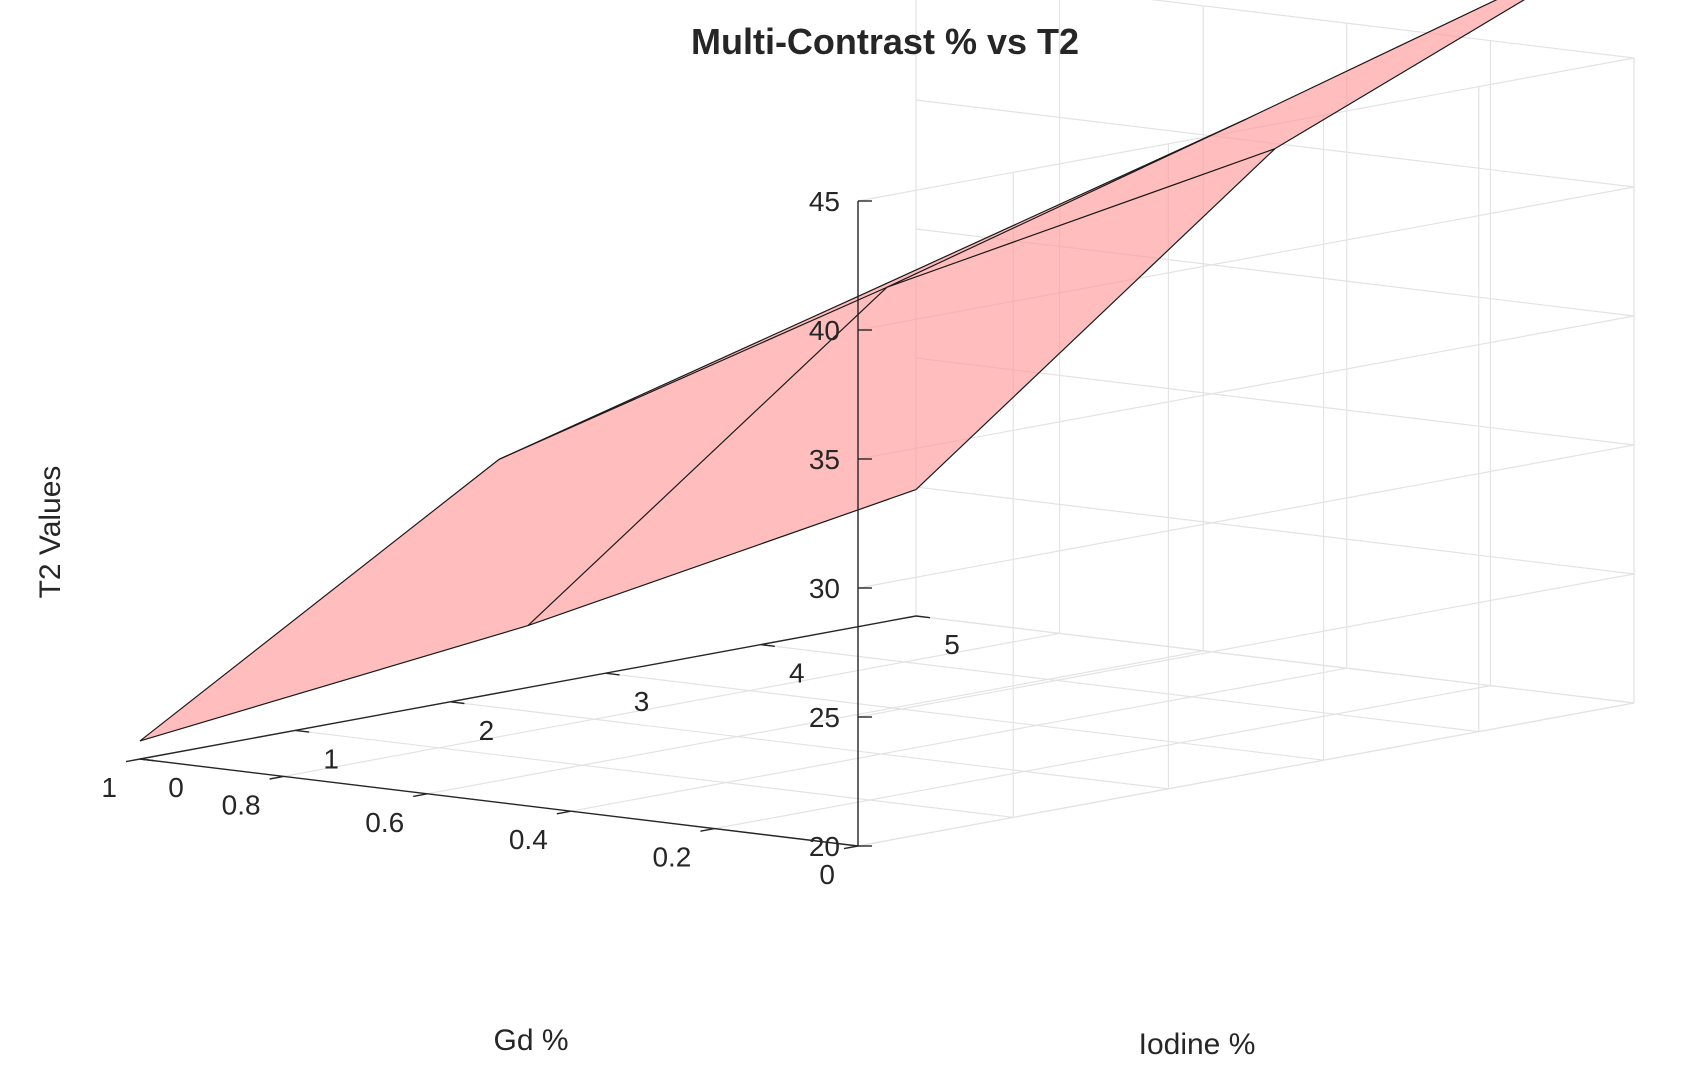 This screenshot has width=1704, height=1072. Describe the element at coordinates (952, 644) in the screenshot. I see `y-tick-label: 5` at that location.